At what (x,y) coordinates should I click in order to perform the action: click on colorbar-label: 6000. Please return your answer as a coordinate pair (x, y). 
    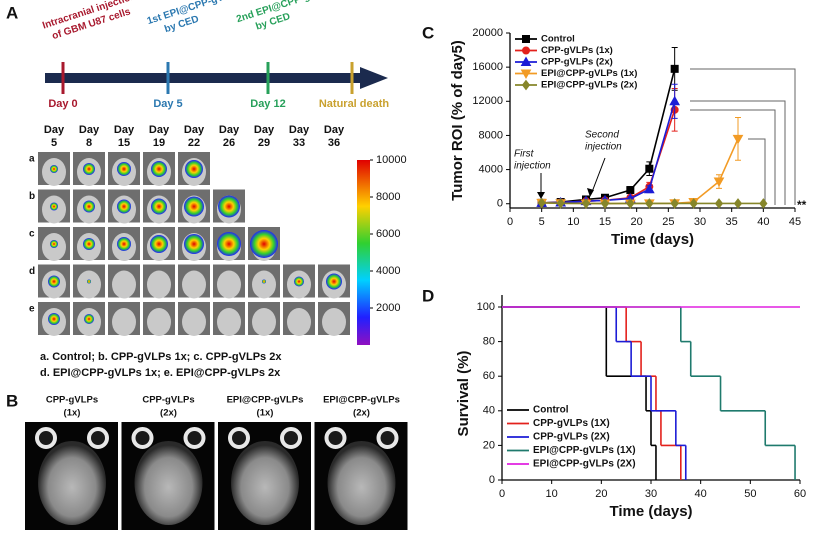
    Looking at the image, I should click on (388, 234).